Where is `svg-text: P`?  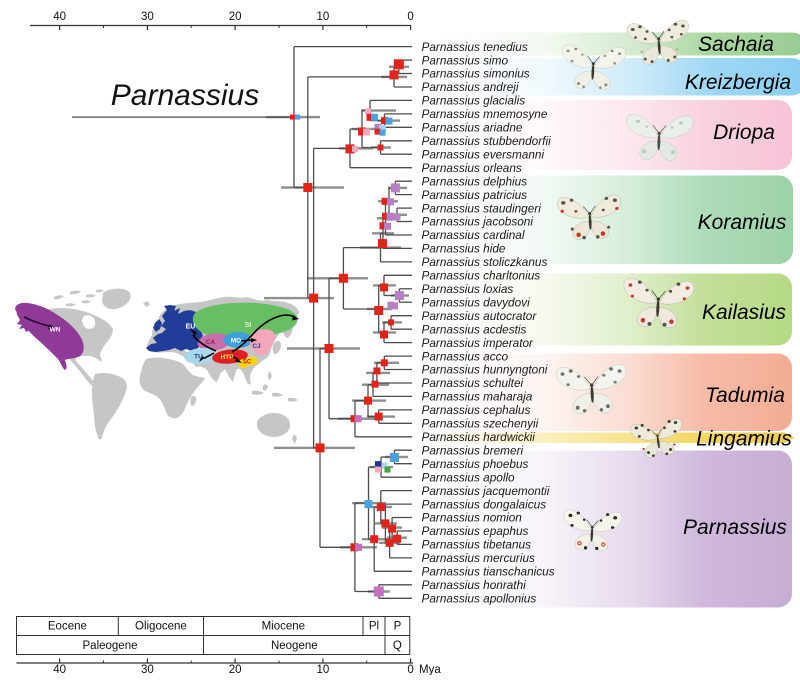
svg-text: P is located at coordinates (398, 627).